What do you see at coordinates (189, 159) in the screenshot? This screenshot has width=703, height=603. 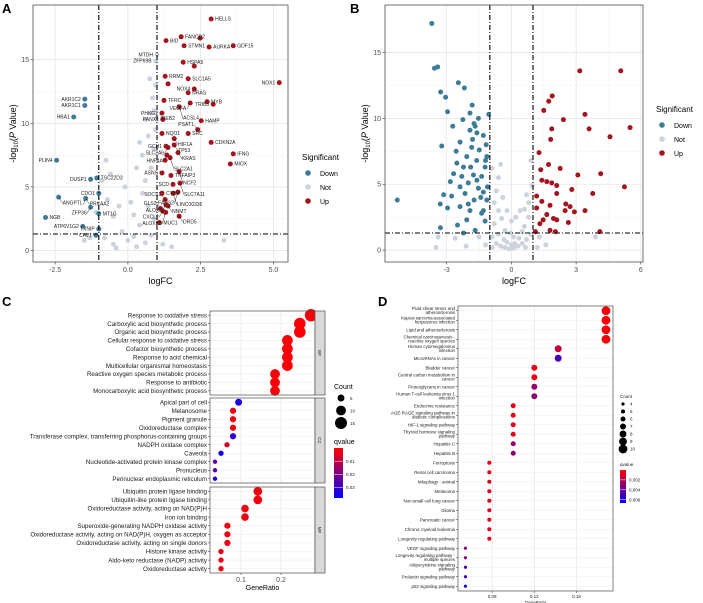 I see `gene-label: KRAS` at bounding box center [189, 159].